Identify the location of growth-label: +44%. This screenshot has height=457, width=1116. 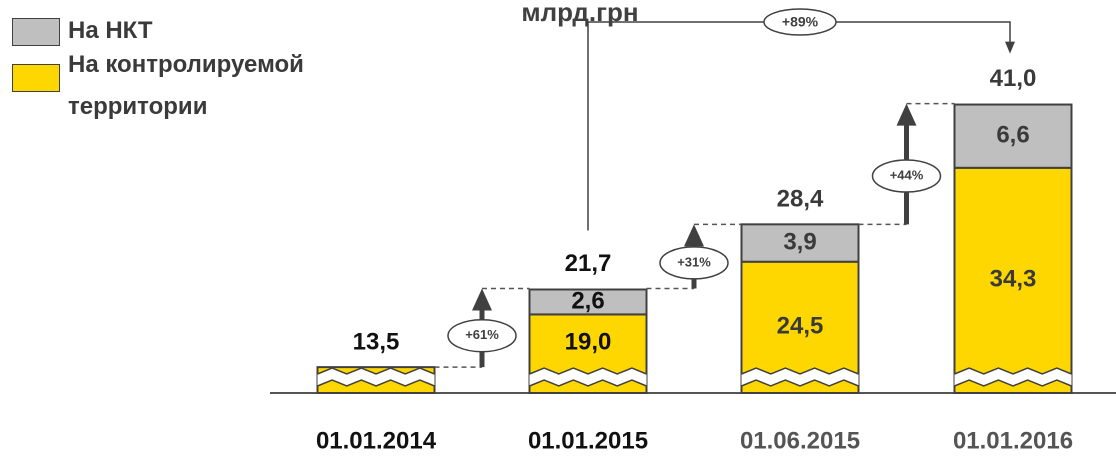
(907, 174).